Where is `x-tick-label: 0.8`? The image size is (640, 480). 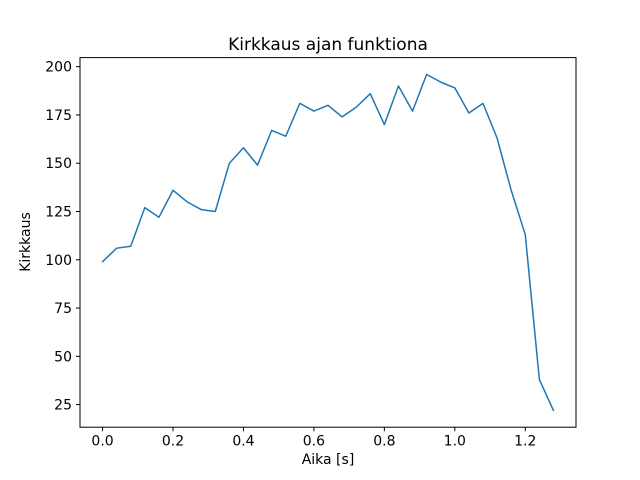
x-tick-label: 0.8 is located at coordinates (384, 442).